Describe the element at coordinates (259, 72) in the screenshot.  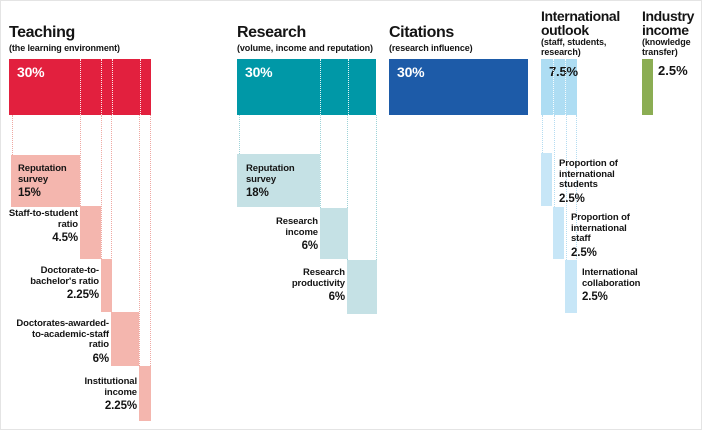
I see `research-bar-value: 30%` at that location.